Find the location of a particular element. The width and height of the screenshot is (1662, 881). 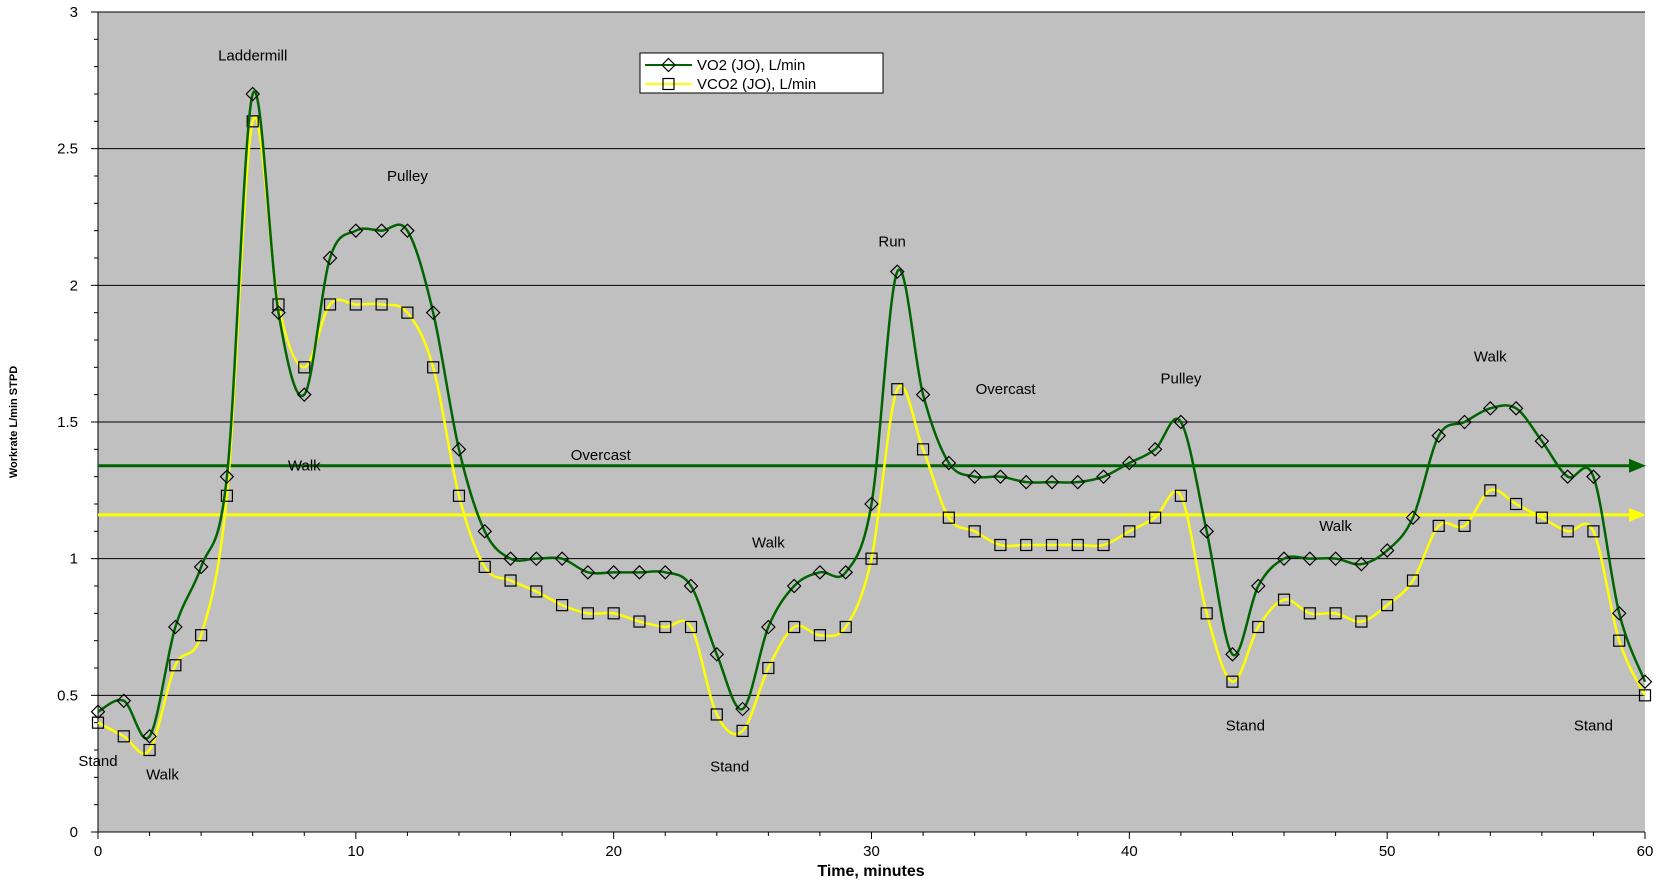

x-tick-label: 30 is located at coordinates (871, 851).